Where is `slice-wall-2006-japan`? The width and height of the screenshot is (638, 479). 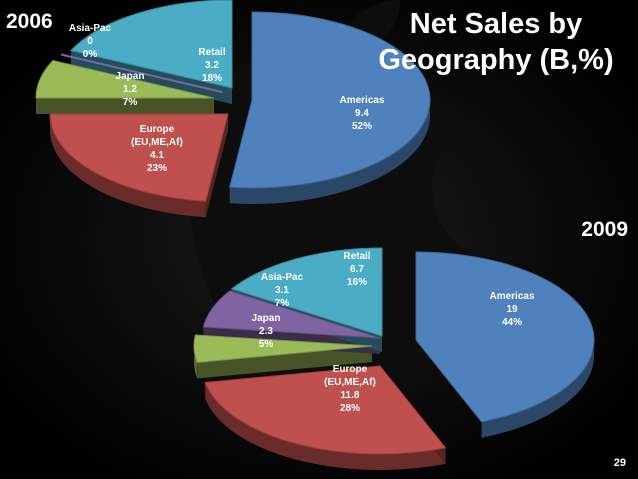
slice-wall-2006-japan is located at coordinates (125, 106).